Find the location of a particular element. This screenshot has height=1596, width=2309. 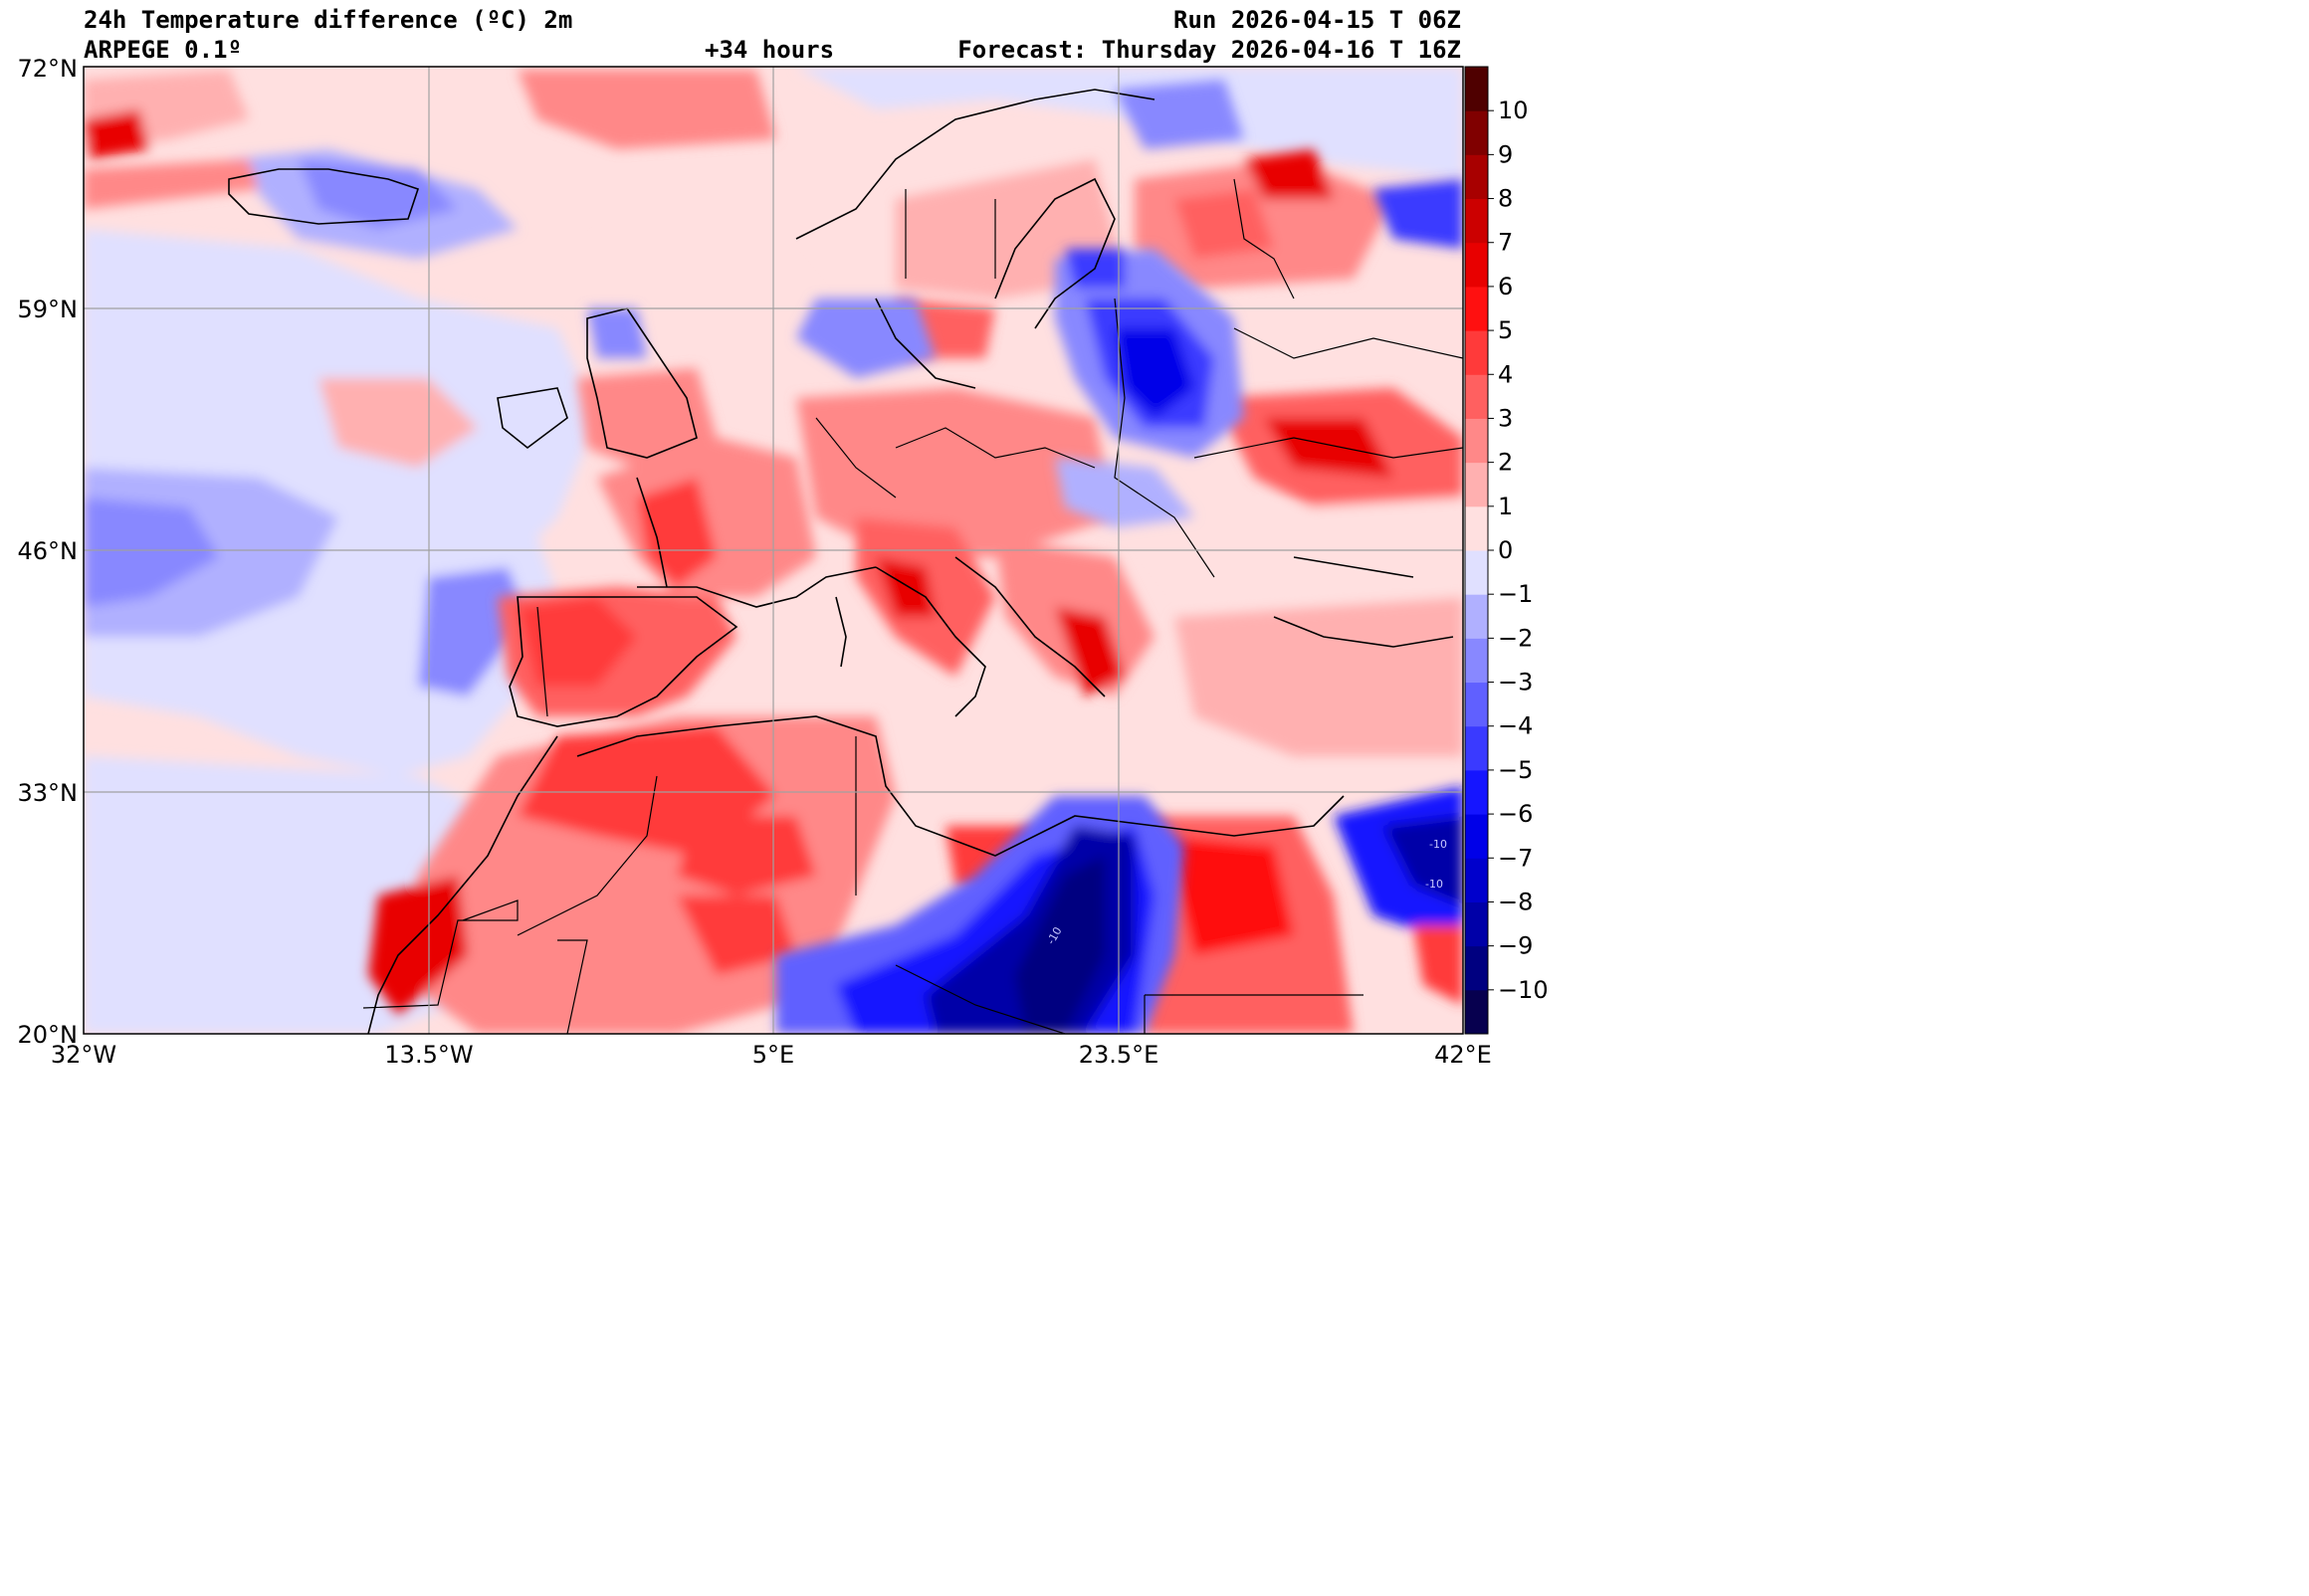

lon-label: 32°W is located at coordinates (84, 1055).